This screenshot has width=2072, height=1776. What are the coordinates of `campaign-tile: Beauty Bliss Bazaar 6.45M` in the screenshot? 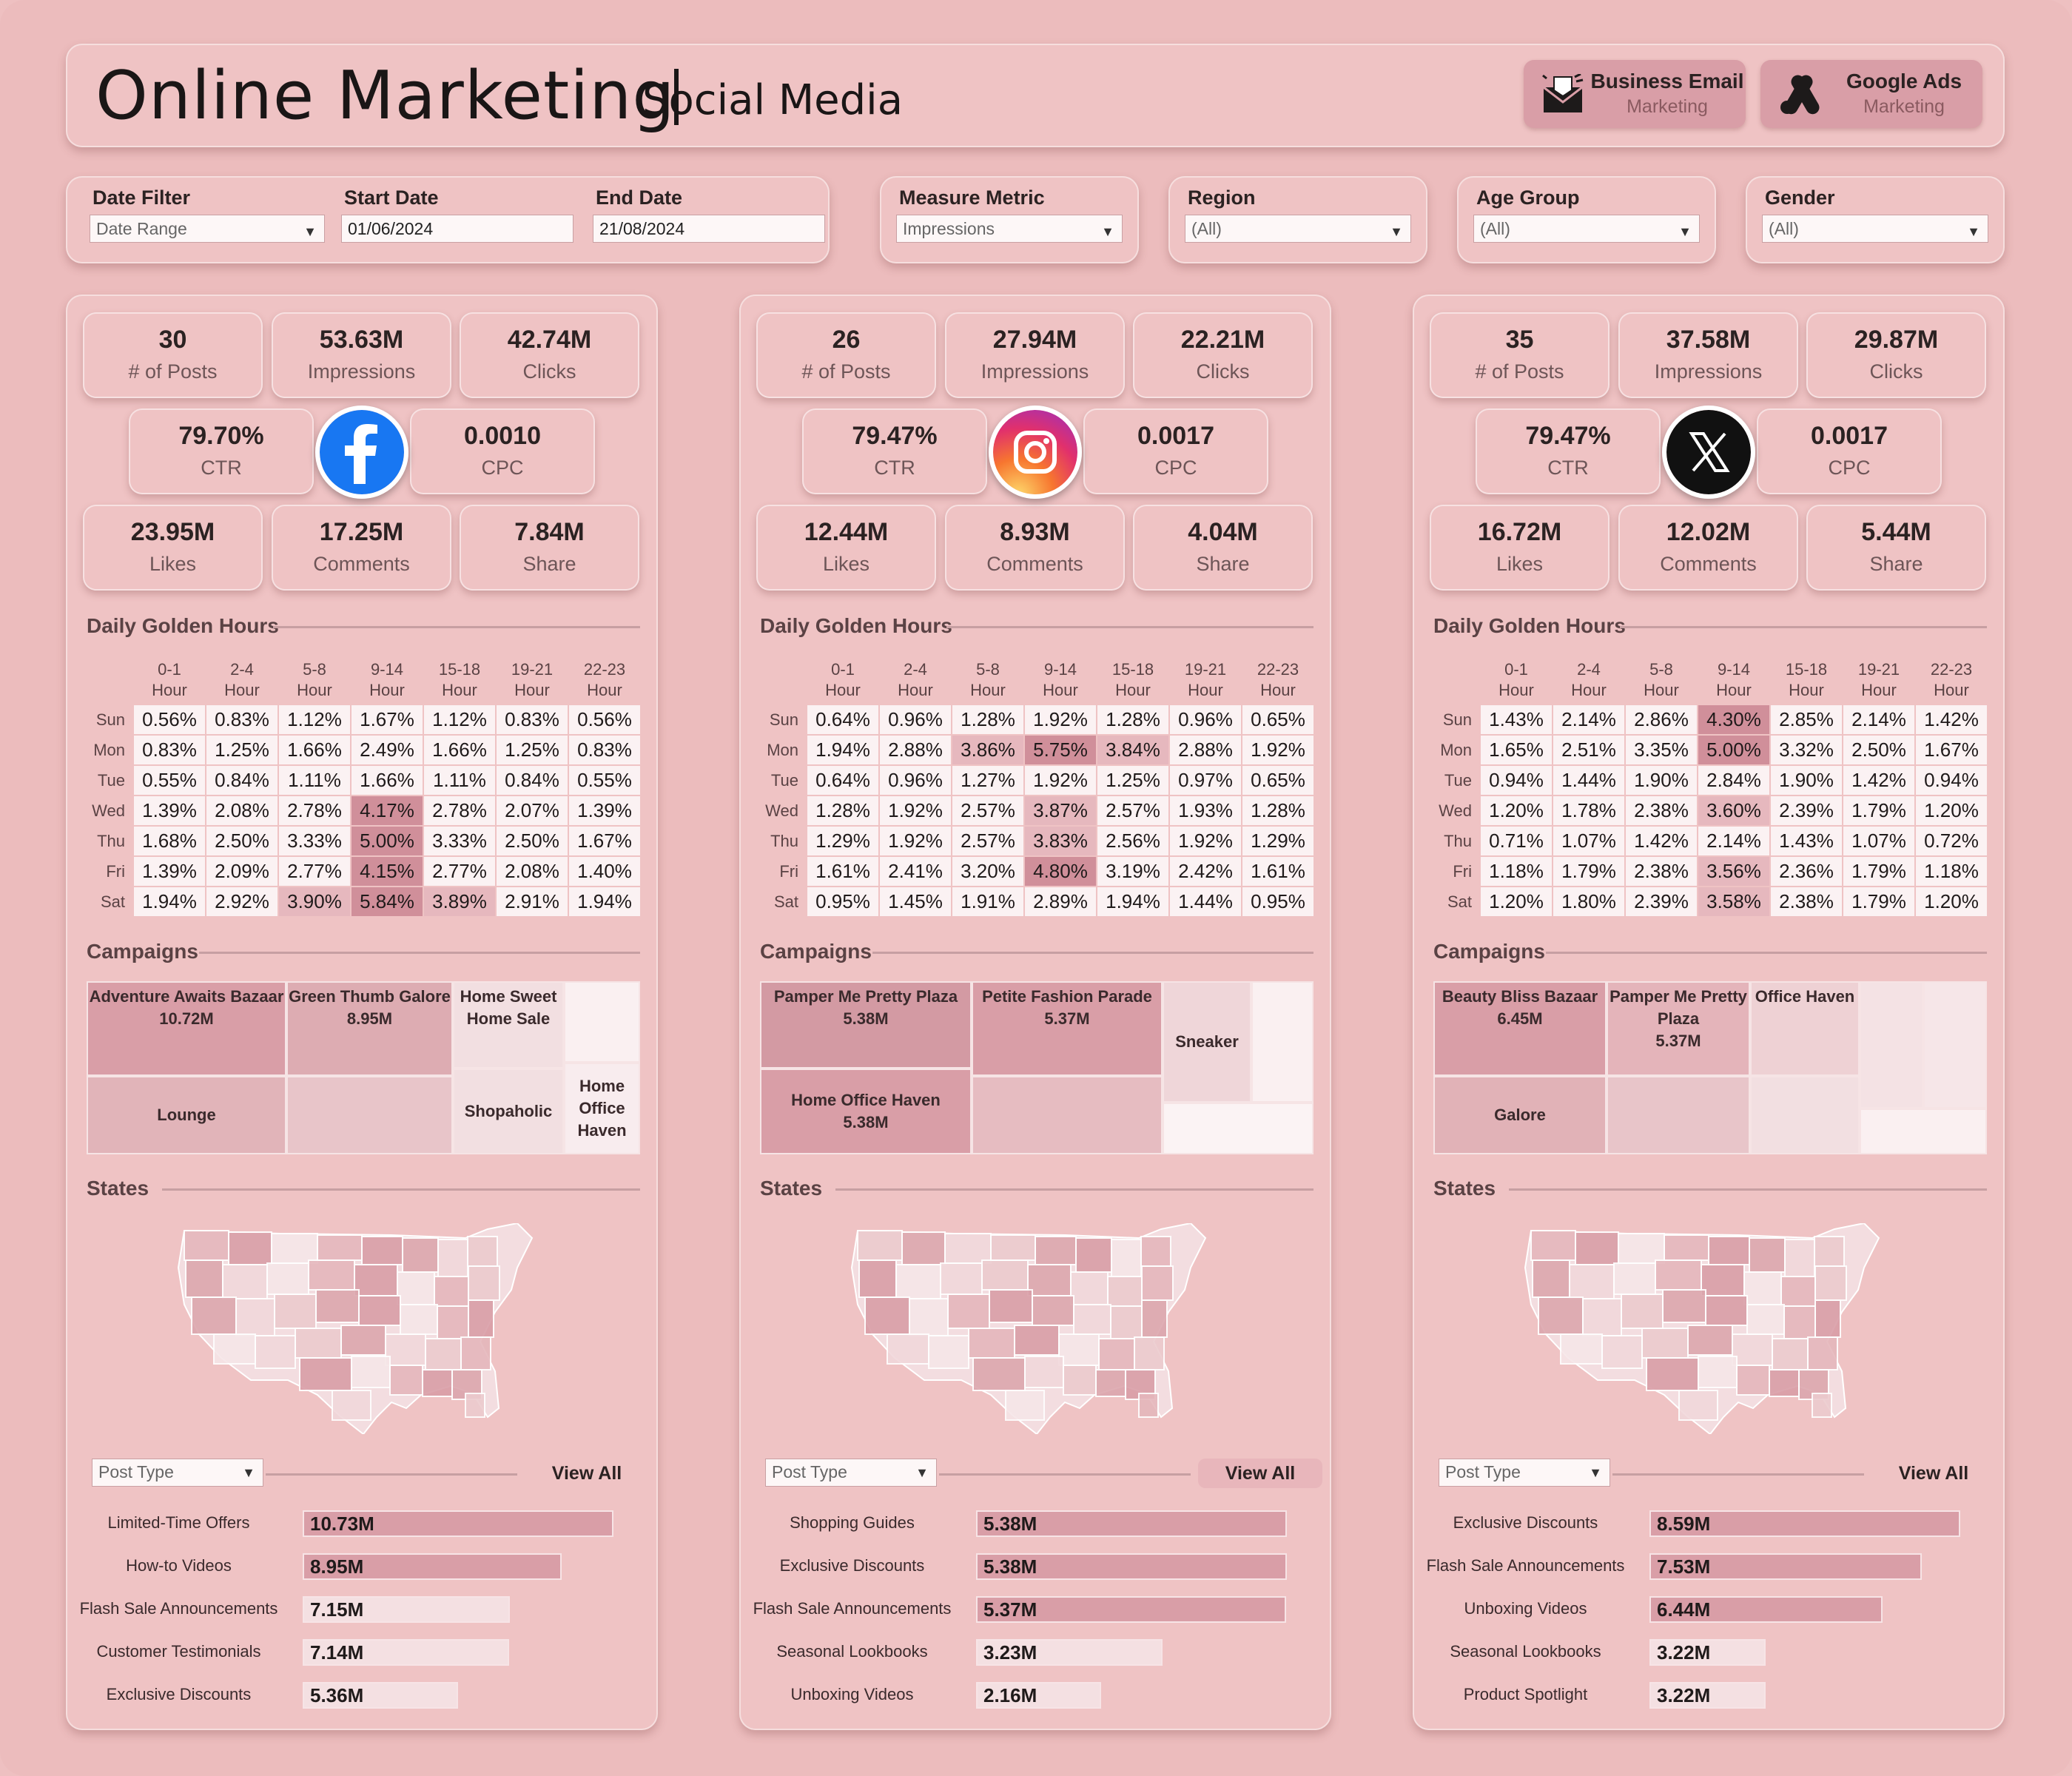 It's located at (1520, 1028).